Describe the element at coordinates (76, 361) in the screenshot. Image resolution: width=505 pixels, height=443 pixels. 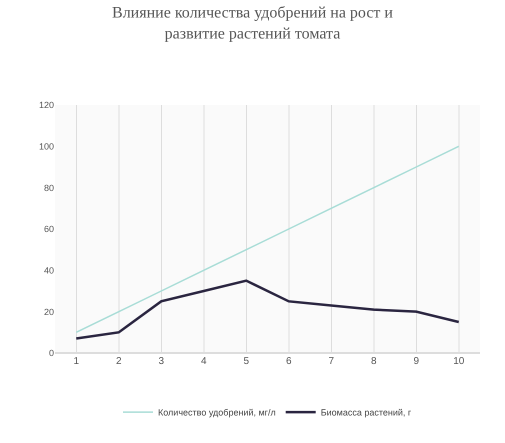
I see `x-tick-label: 1` at that location.